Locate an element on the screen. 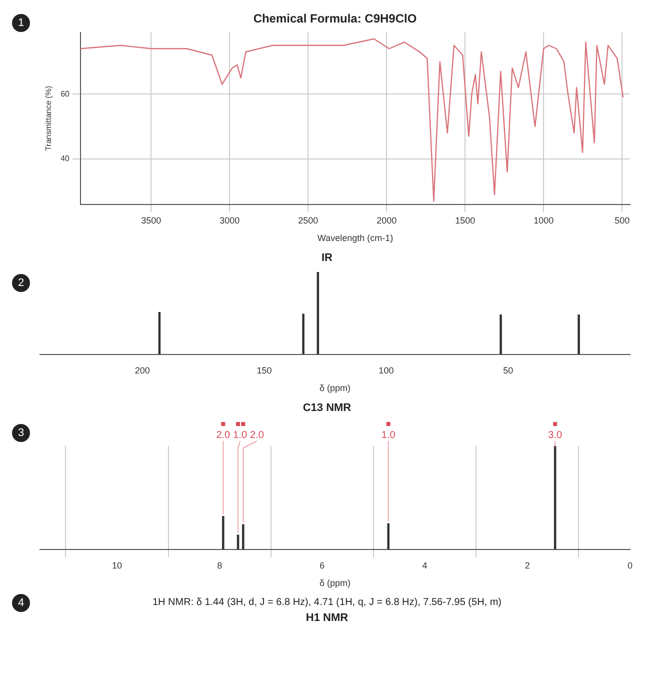 The image size is (654, 700). annotation: 3.0 is located at coordinates (555, 435).